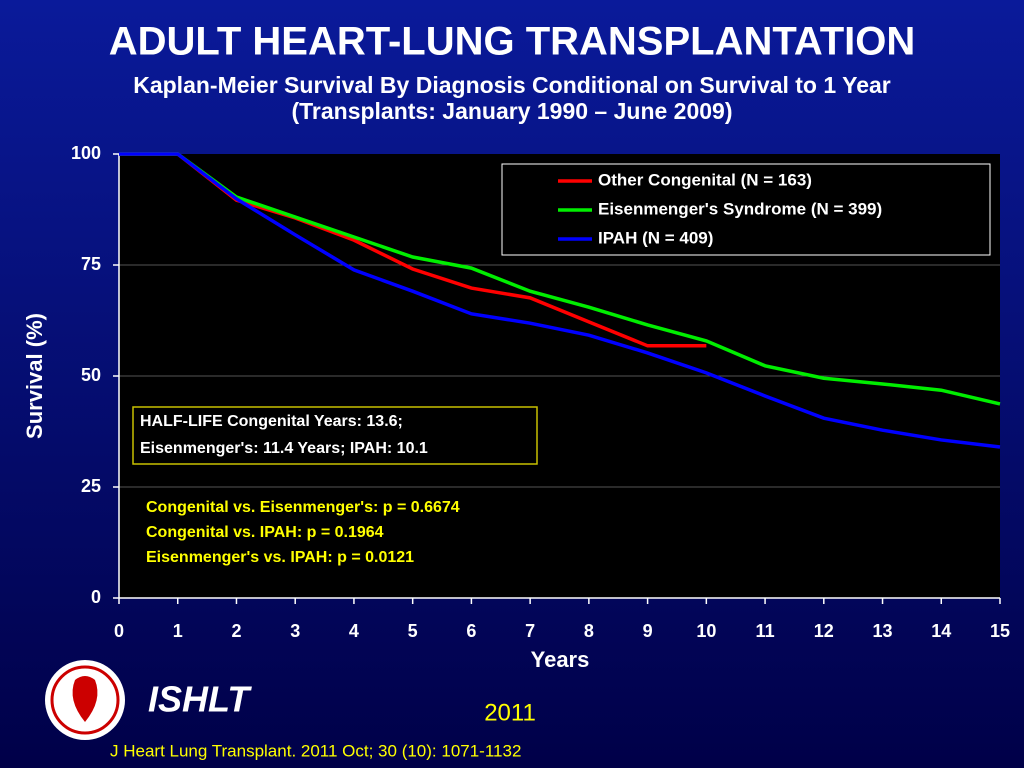 This screenshot has height=768, width=1024. I want to click on x-tick-label: 13, so click(883, 631).